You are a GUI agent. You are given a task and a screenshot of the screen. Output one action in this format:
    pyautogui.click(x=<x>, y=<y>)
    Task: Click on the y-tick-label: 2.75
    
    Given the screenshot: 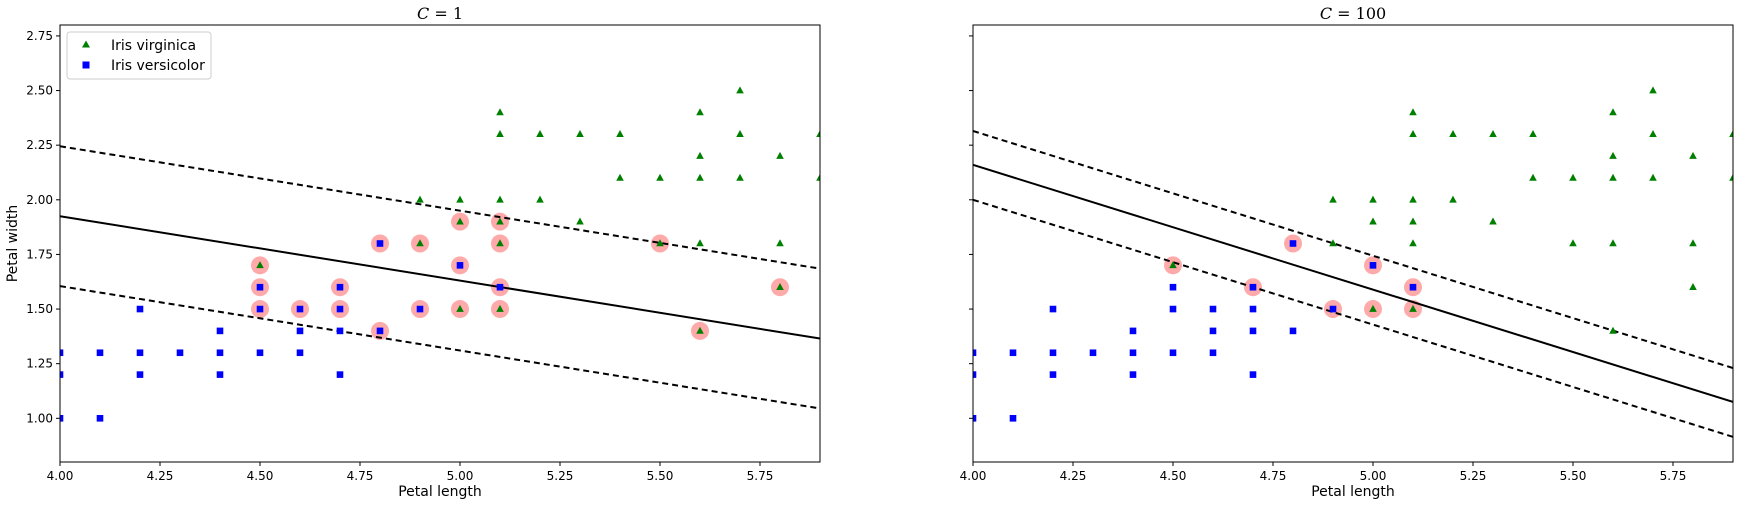 What is the action you would take?
    pyautogui.click(x=39, y=36)
    